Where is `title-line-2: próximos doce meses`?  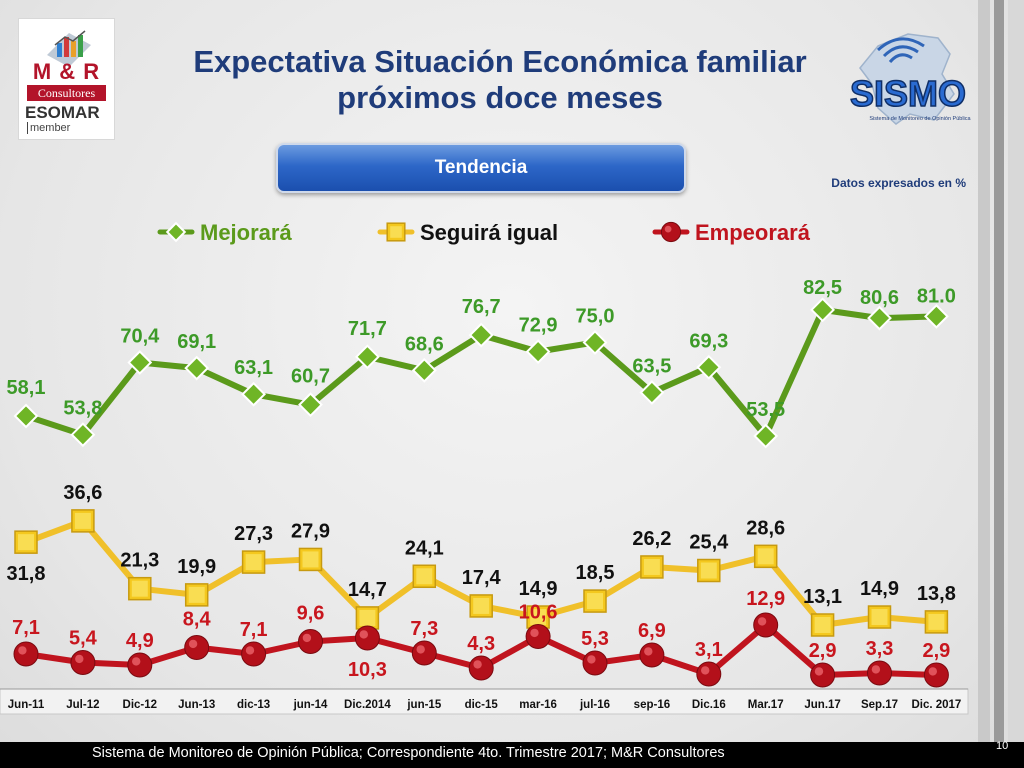 title-line-2: próximos doce meses is located at coordinates (500, 97).